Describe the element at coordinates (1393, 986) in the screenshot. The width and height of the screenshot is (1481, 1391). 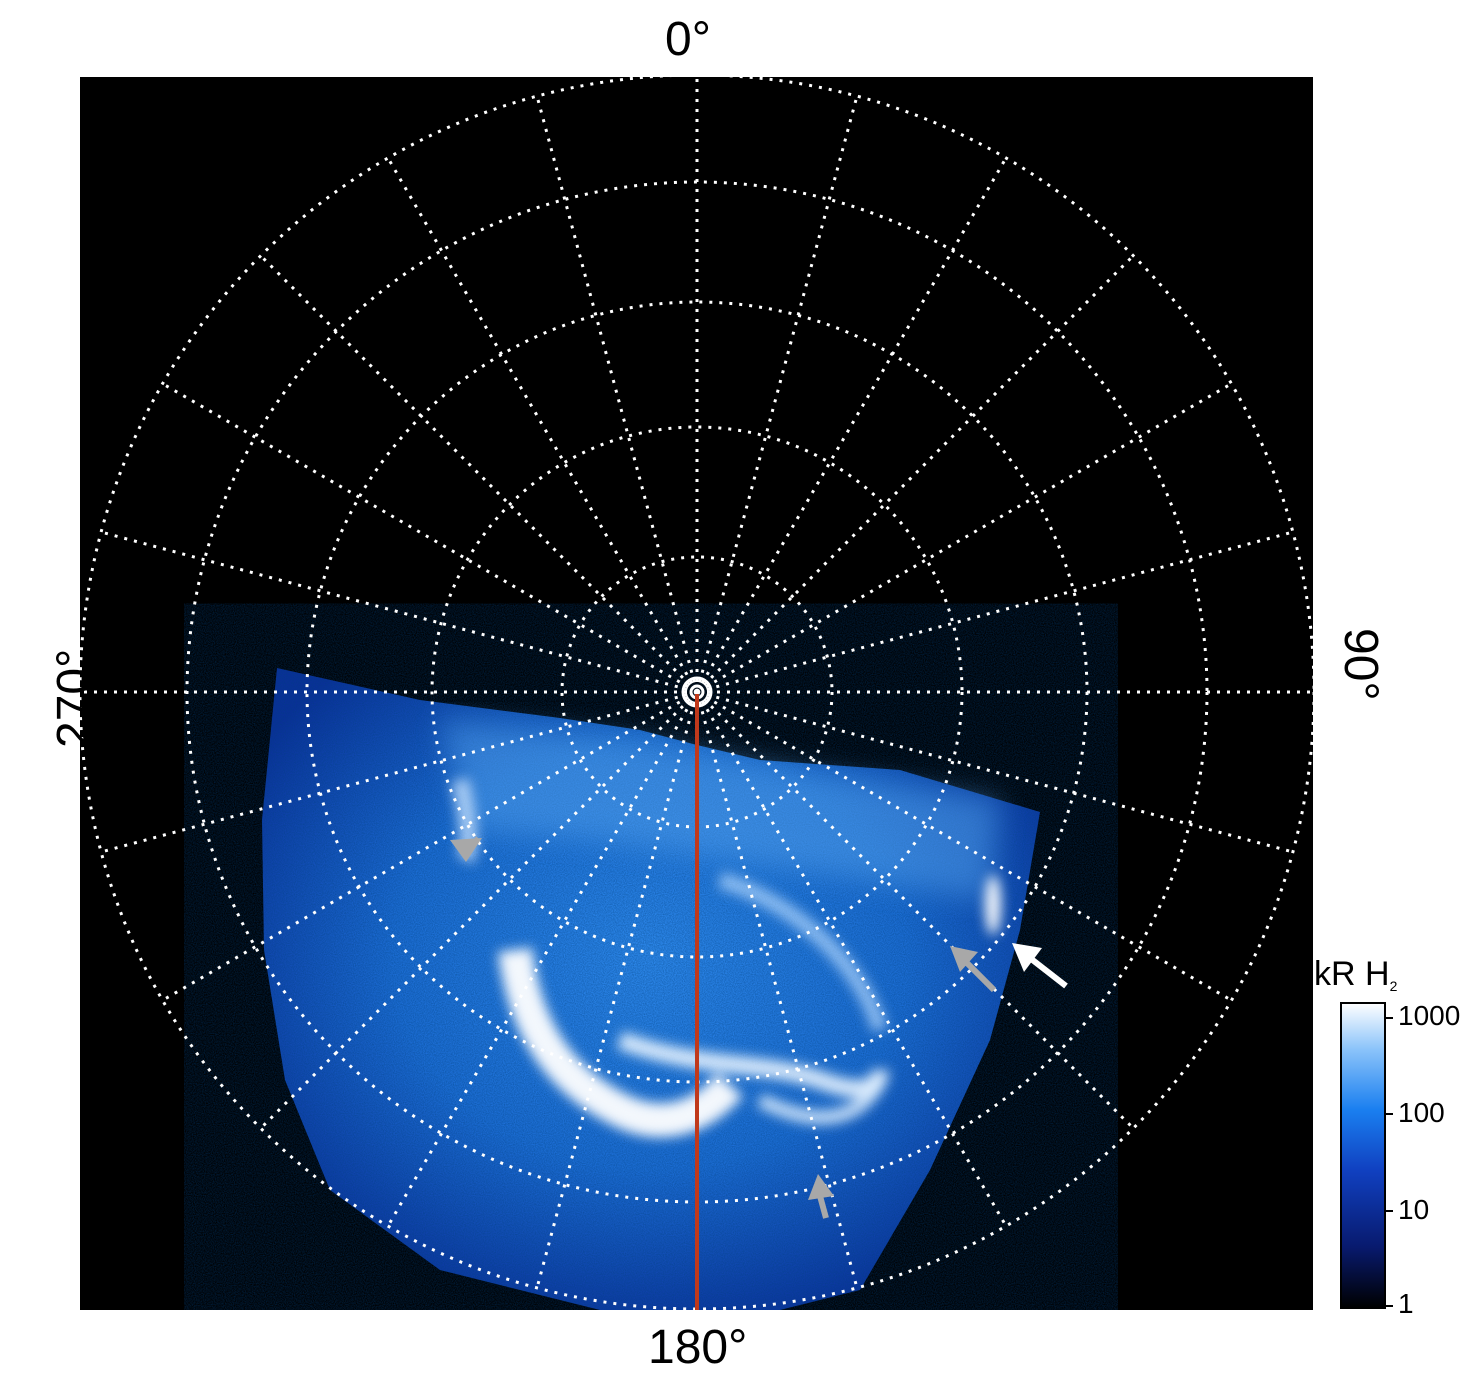
I see `colorbar-title-sub: 2` at that location.